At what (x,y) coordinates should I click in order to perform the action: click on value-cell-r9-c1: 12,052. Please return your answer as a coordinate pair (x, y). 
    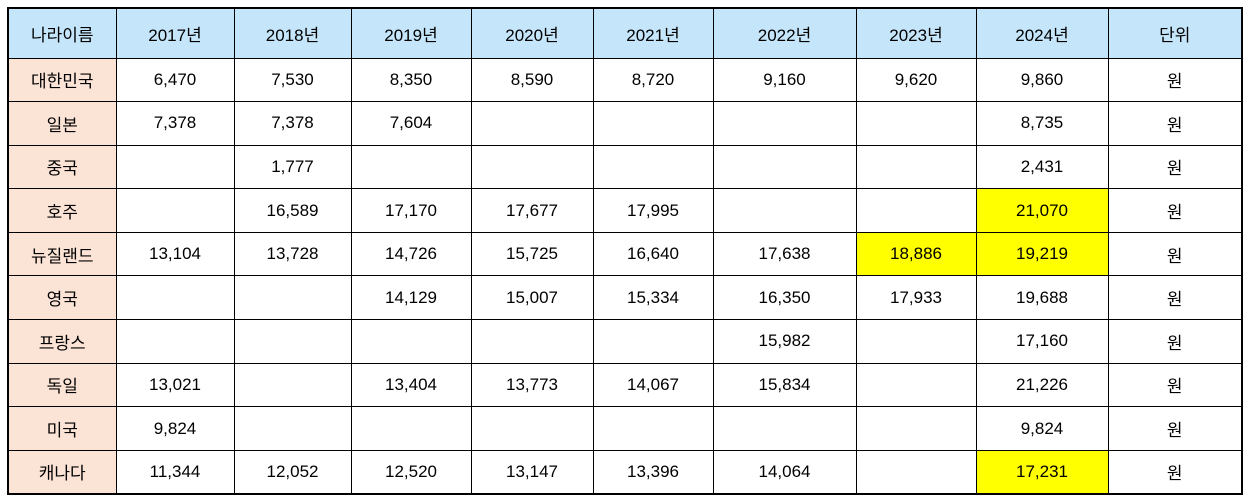
    Looking at the image, I should click on (292, 472).